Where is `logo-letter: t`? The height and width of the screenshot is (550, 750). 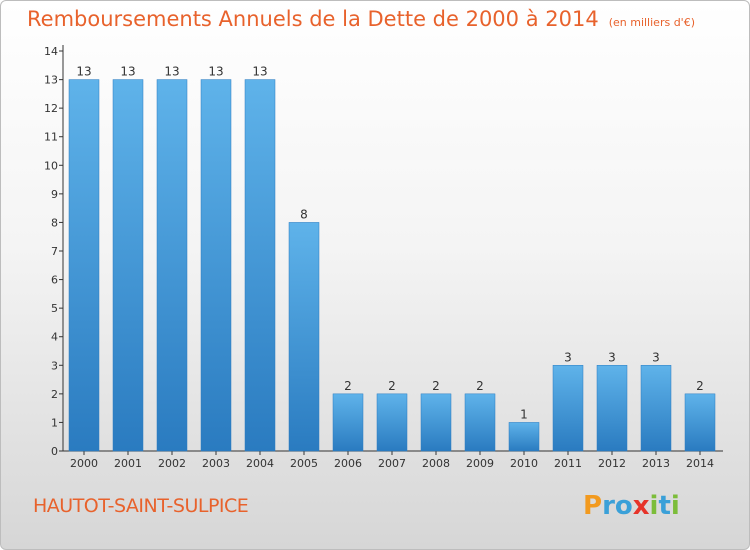 logo-letter: t is located at coordinates (664, 506).